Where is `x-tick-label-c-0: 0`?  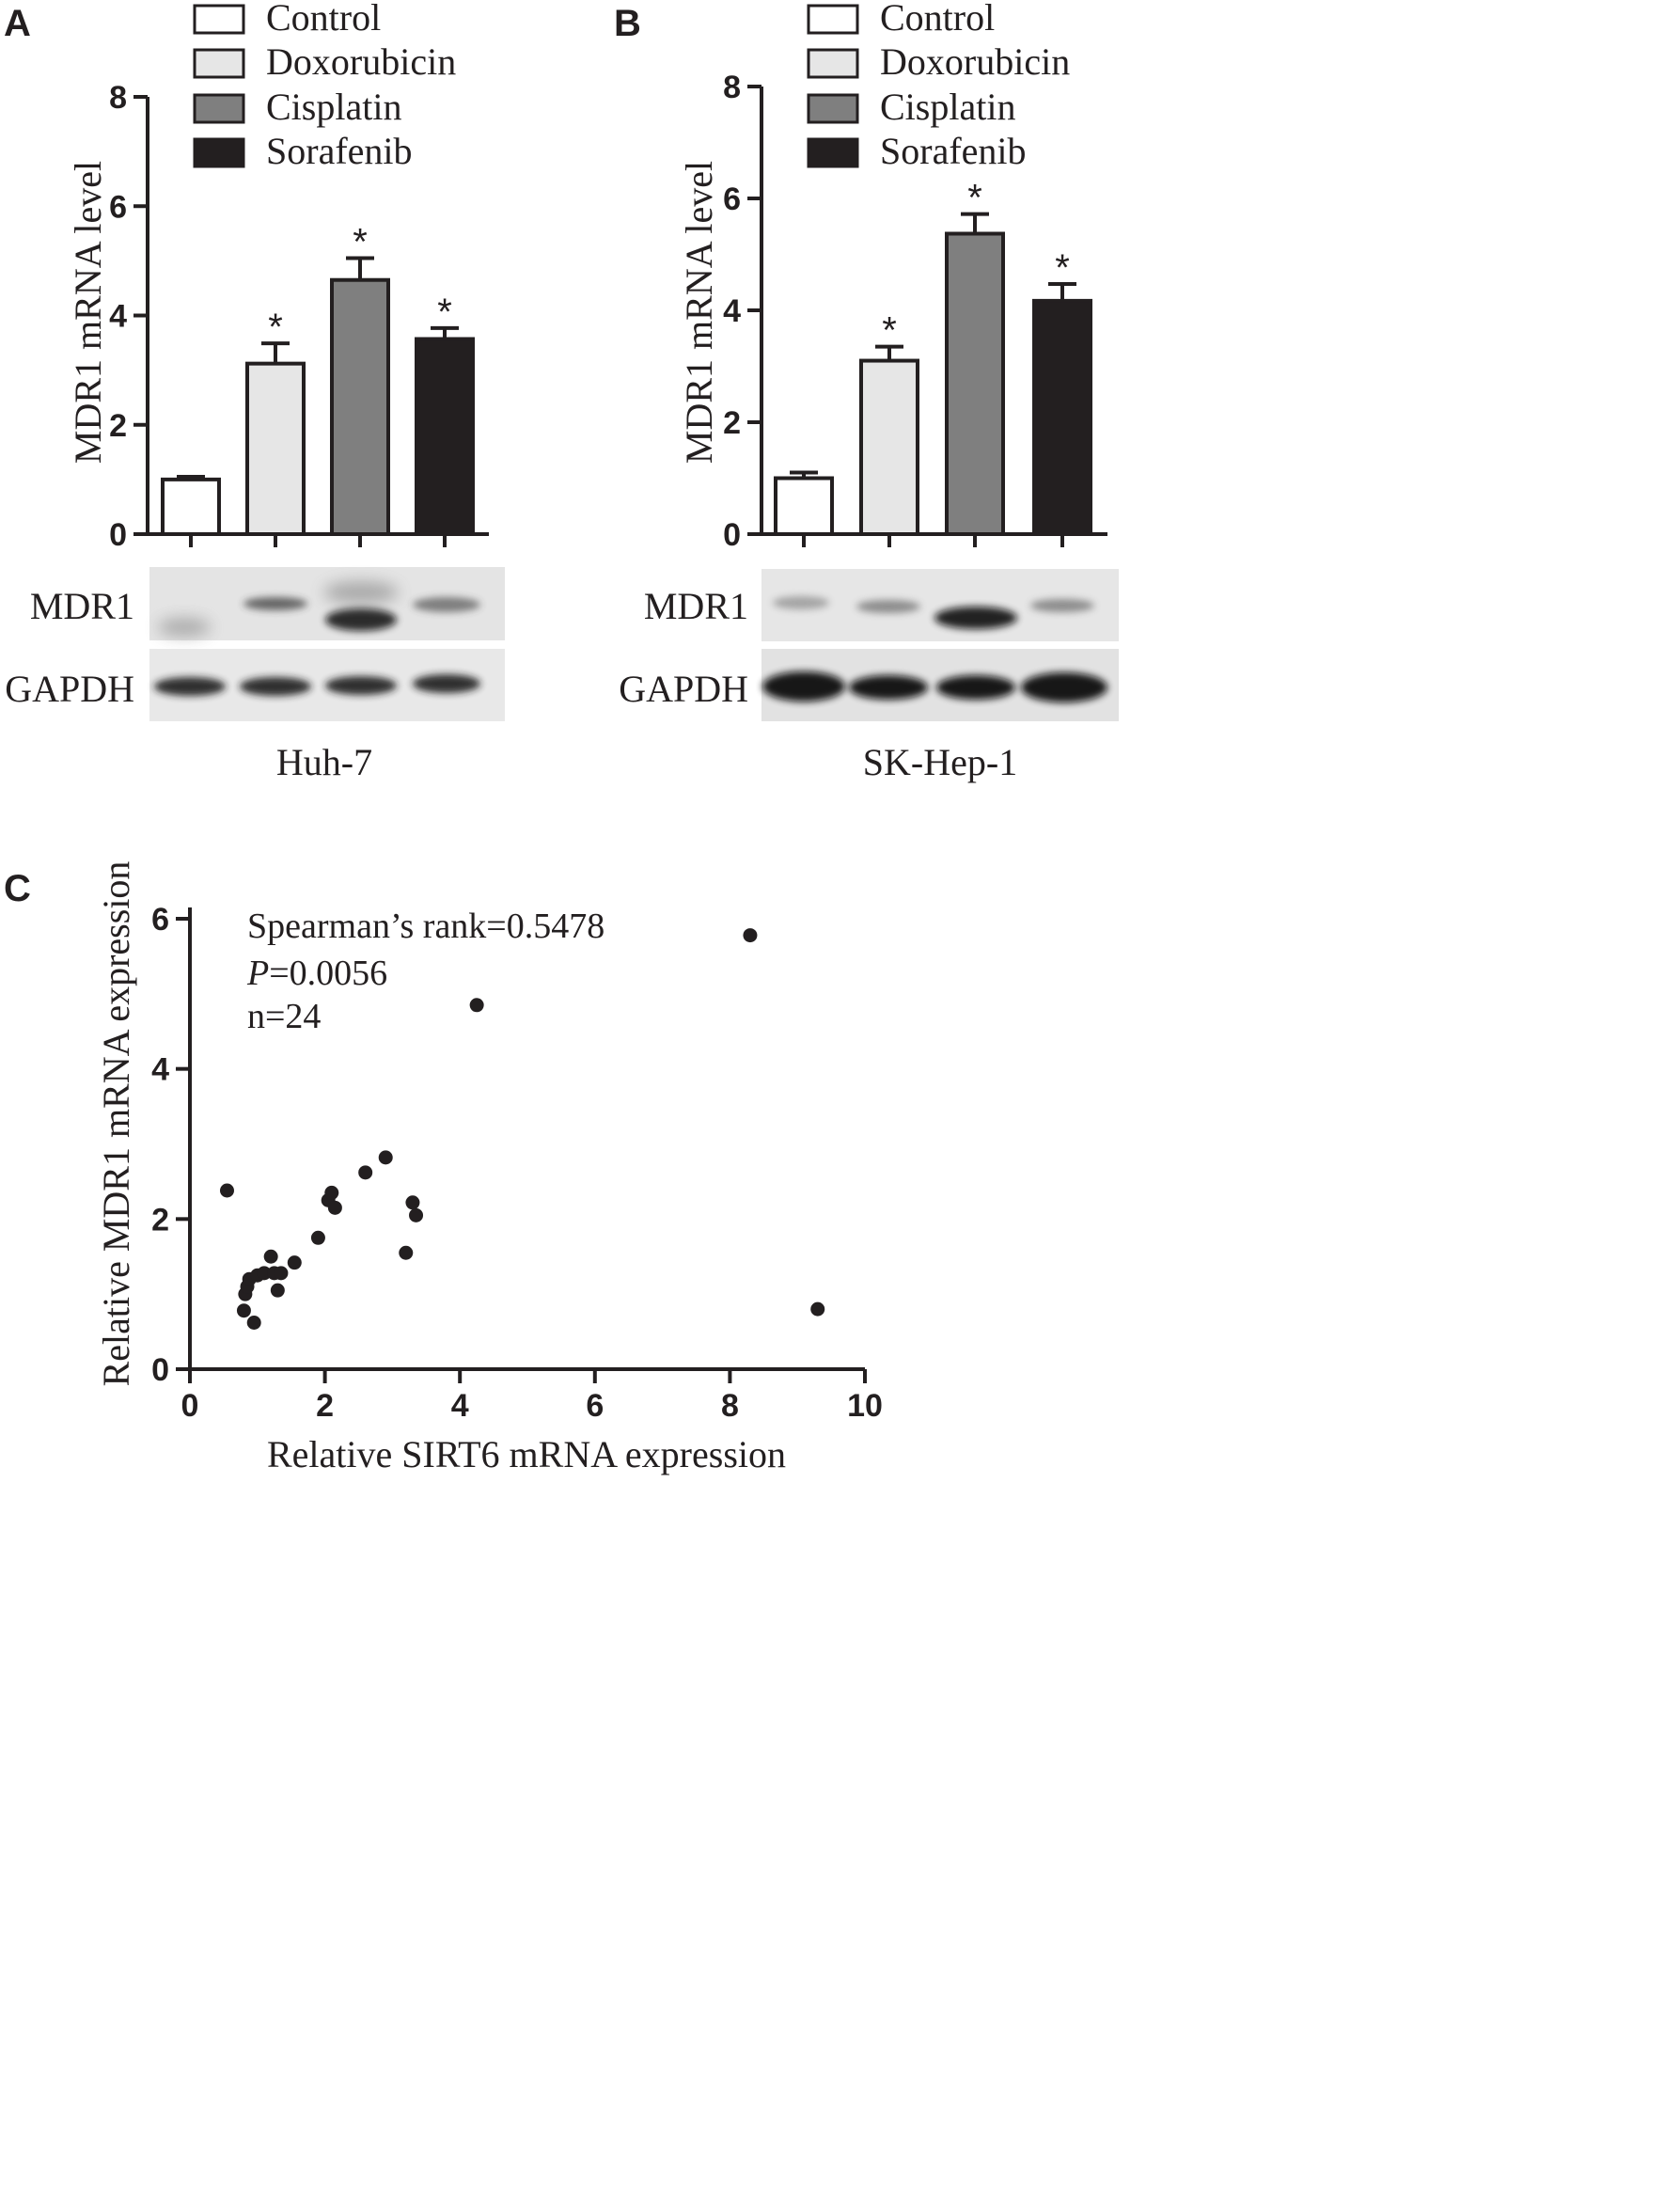
x-tick-label-c-0: 0 is located at coordinates (190, 1406).